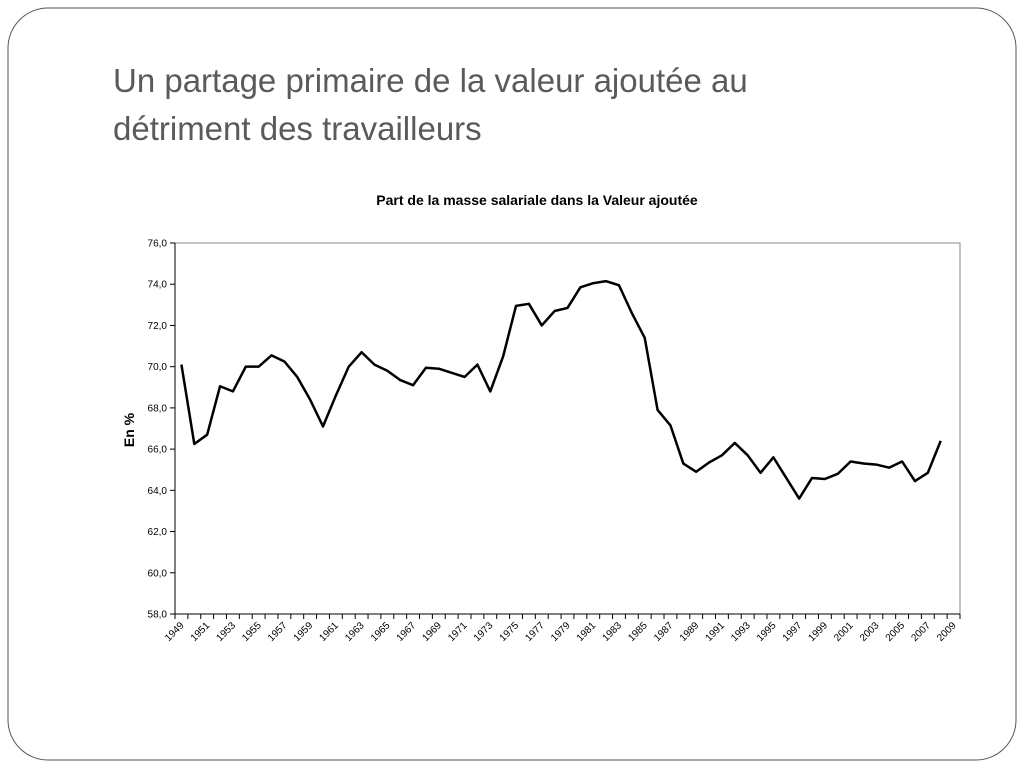 This screenshot has width=1024, height=768. Describe the element at coordinates (158, 285) in the screenshot. I see `y-tick-label: 74,0` at that location.